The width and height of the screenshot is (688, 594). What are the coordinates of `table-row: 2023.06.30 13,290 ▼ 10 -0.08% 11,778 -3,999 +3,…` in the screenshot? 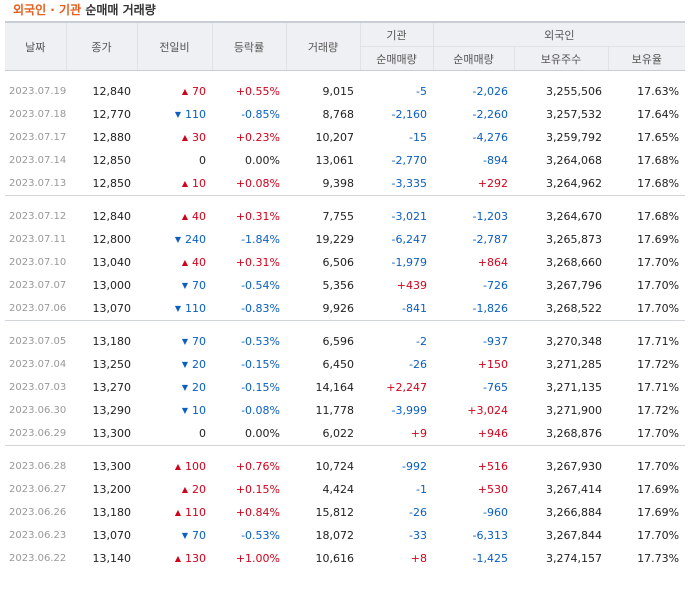 It's located at (345, 410).